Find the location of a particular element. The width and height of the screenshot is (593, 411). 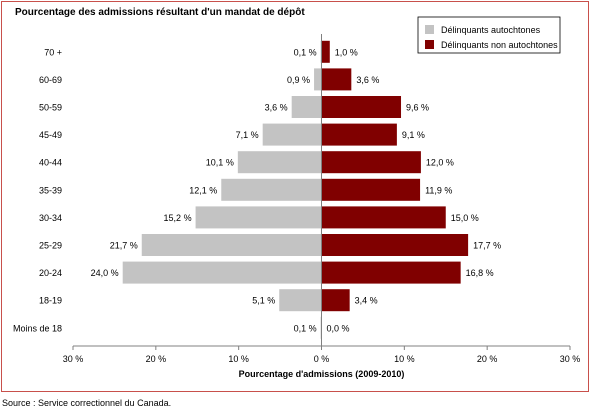

data-label: 0,0 % is located at coordinates (338, 328).